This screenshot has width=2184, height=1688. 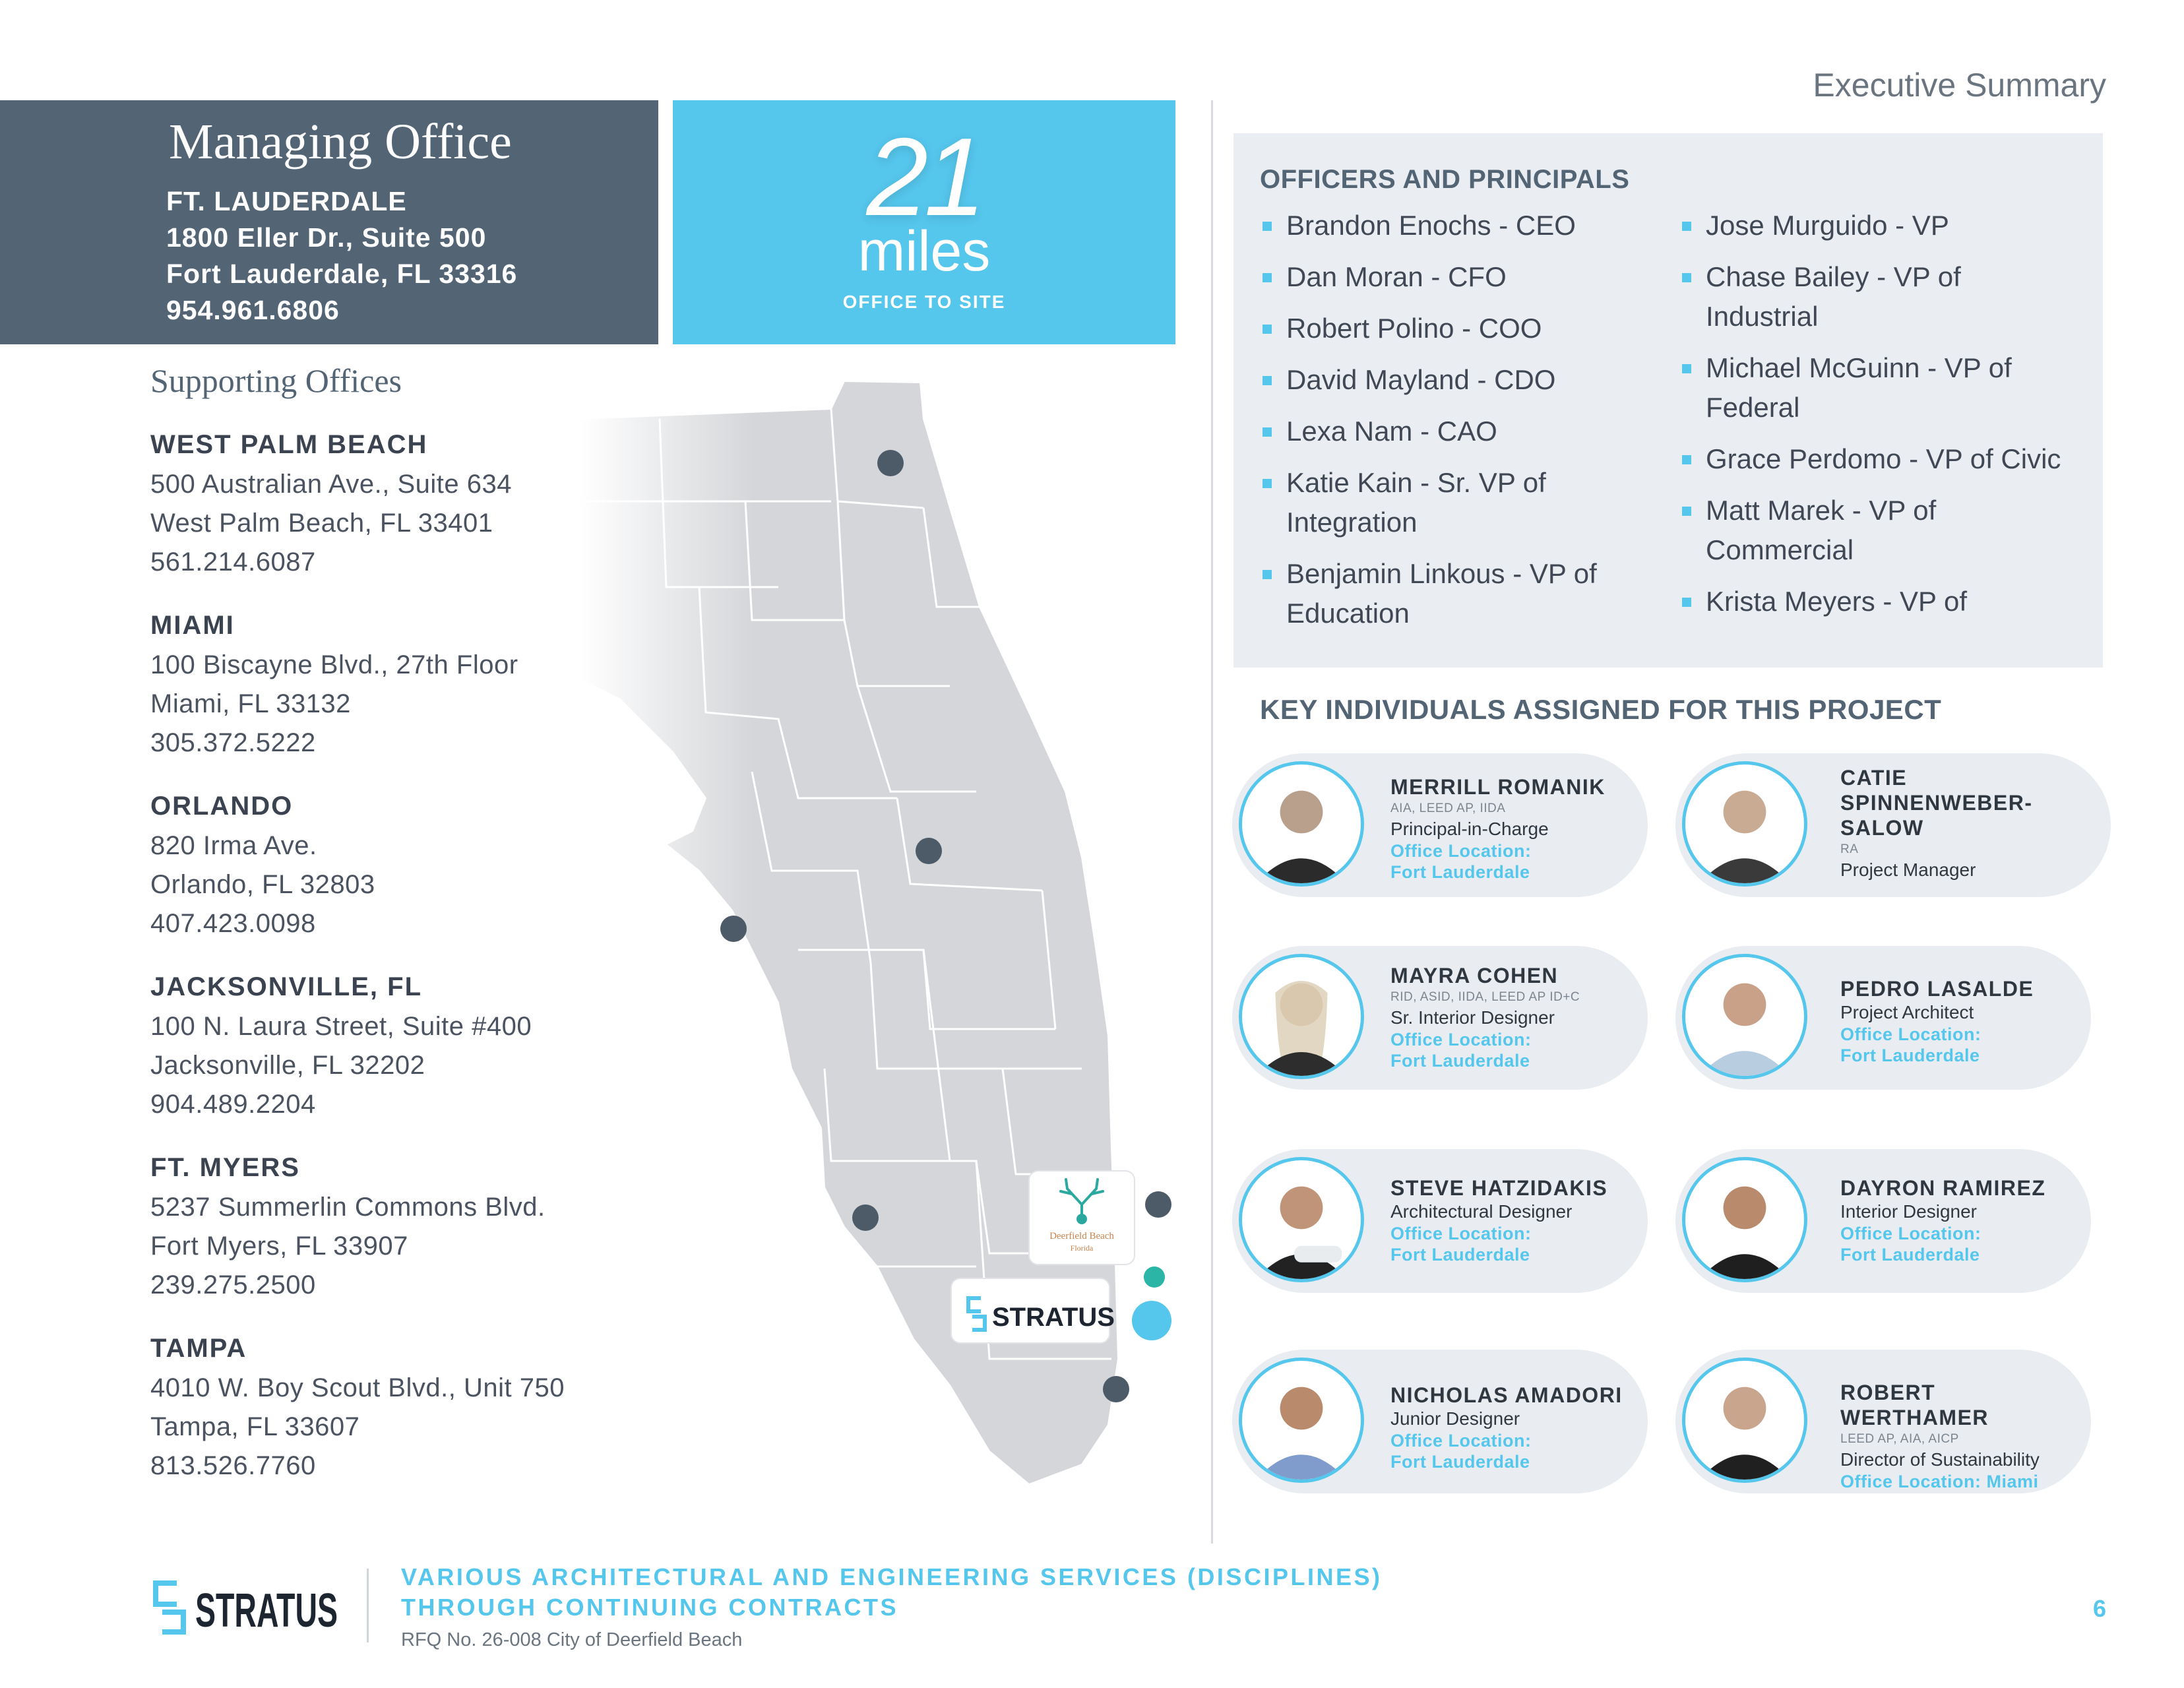 I want to click on office-phone: 561.214.6087, so click(x=233, y=562).